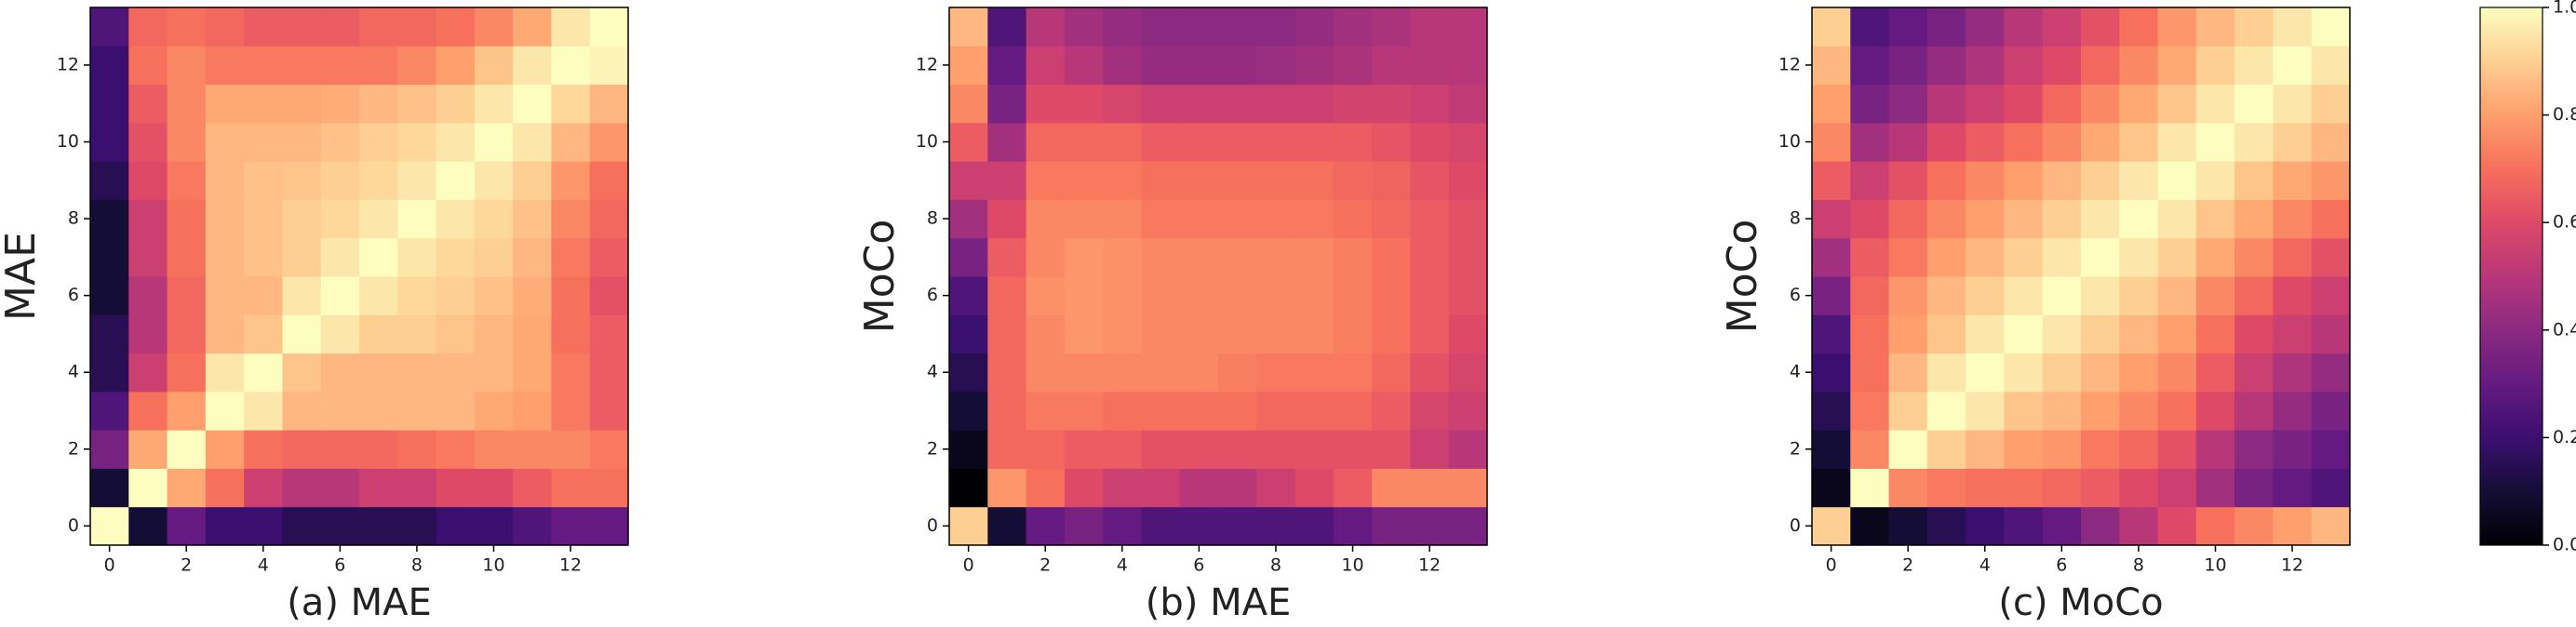 The image size is (2576, 627). Describe the element at coordinates (1198, 565) in the screenshot. I see `x-tick-label: 6` at that location.